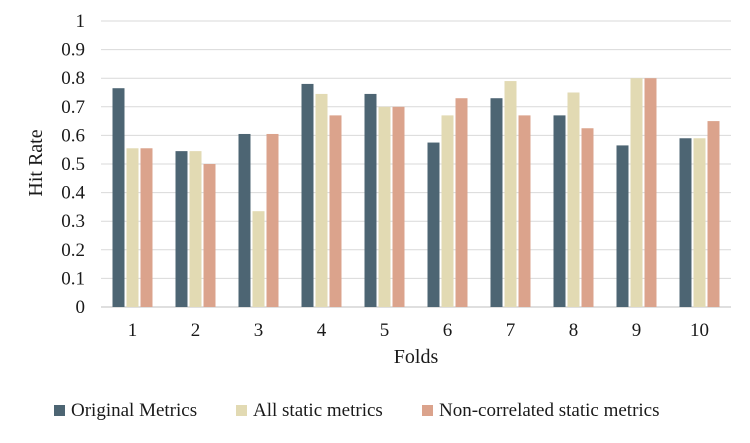 This screenshot has width=750, height=443. What do you see at coordinates (385, 330) in the screenshot?
I see `x-tick-label: 5` at bounding box center [385, 330].